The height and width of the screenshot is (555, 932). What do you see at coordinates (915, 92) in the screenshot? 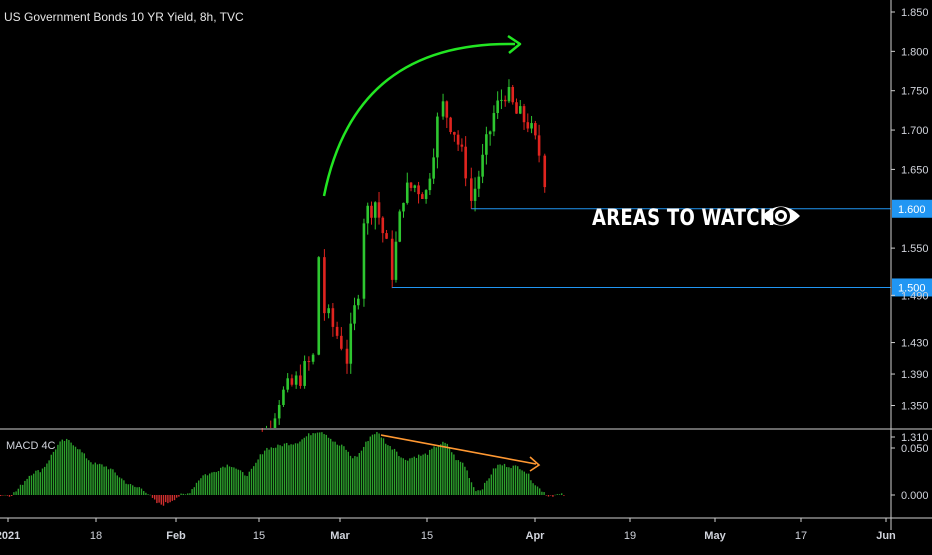
I see `y-tick-label: 1.750` at bounding box center [915, 92].